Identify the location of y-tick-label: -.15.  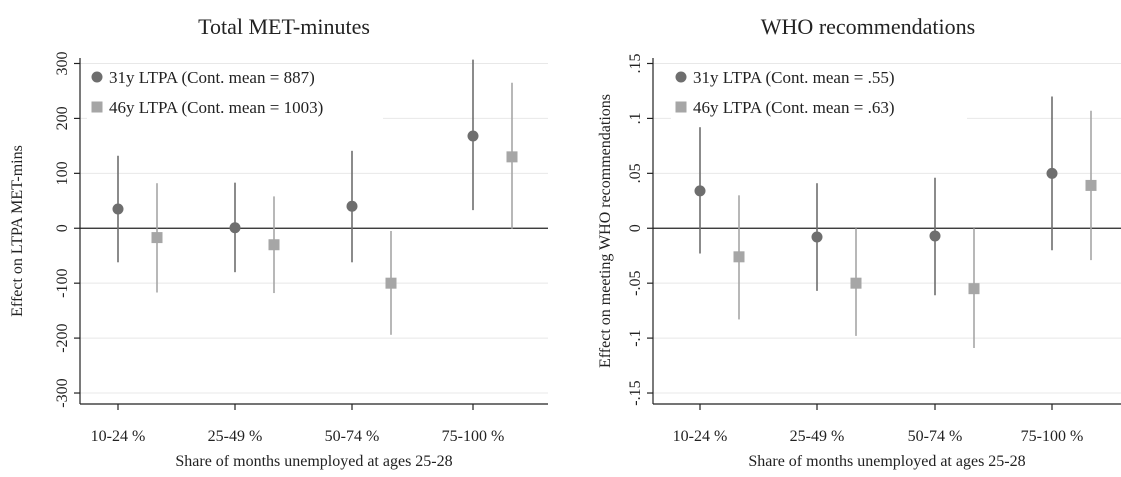
(635, 392).